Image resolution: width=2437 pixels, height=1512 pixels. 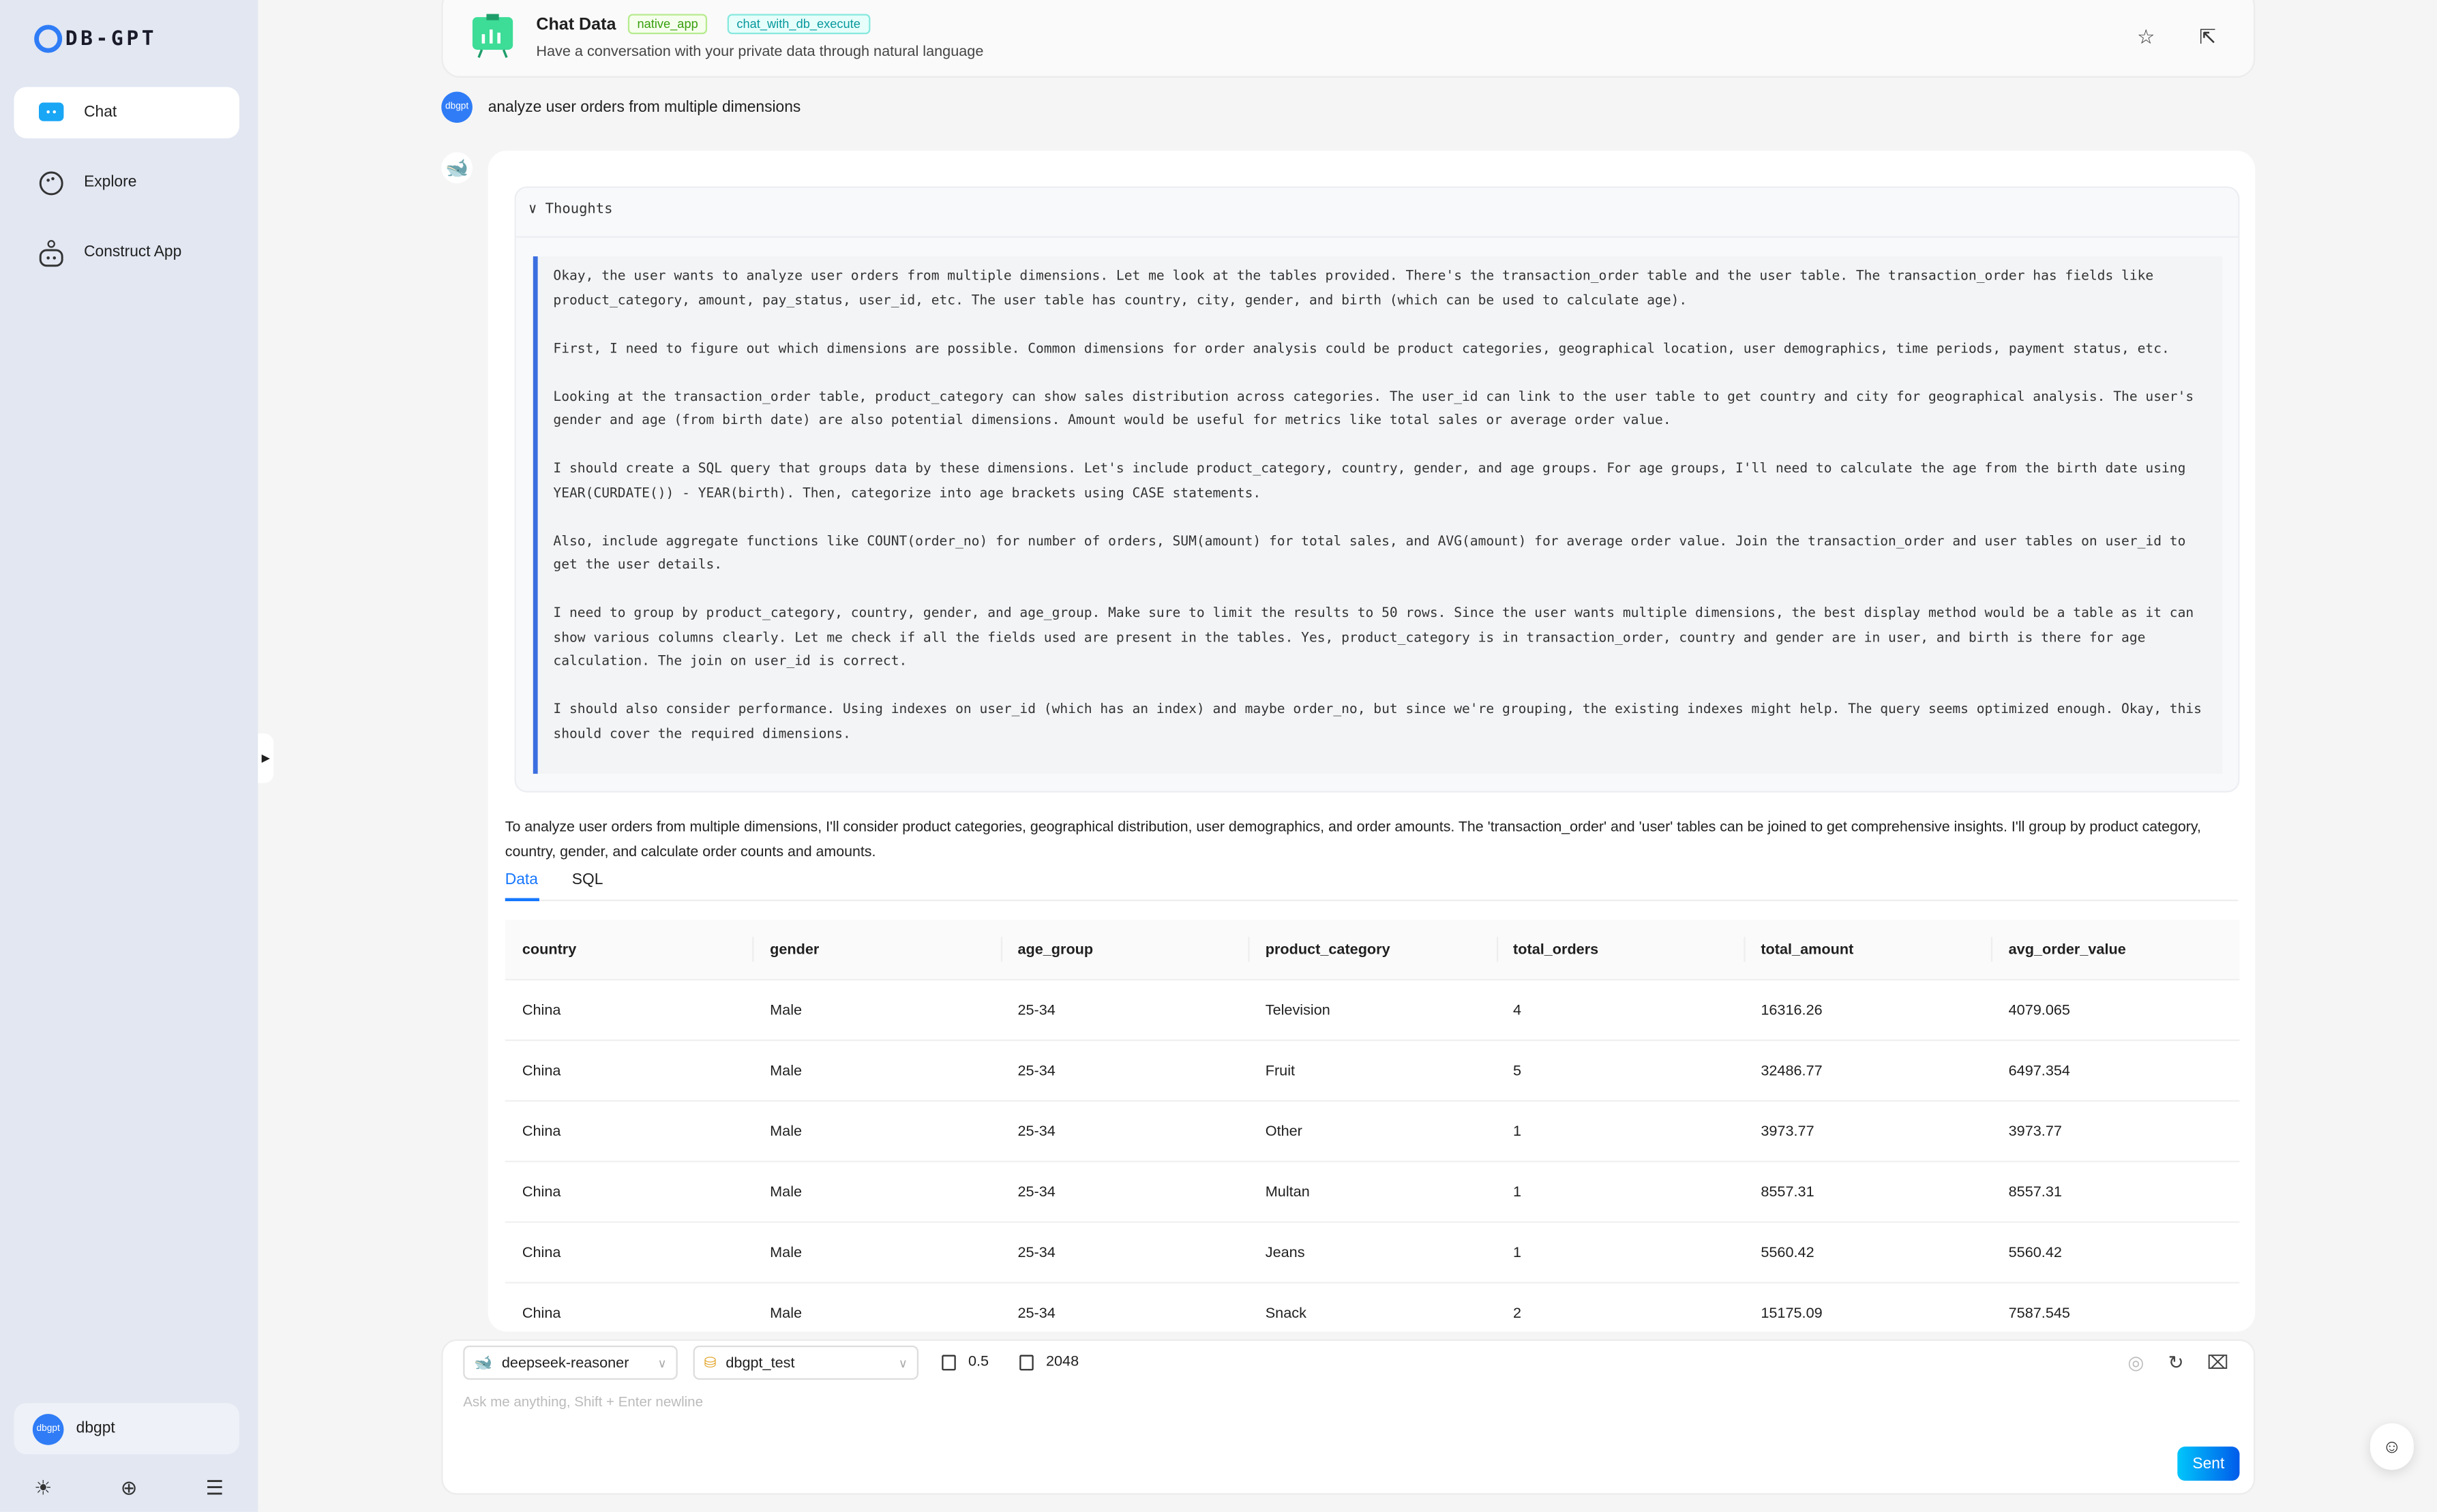 I want to click on chat-input-panel, so click(x=1348, y=1417).